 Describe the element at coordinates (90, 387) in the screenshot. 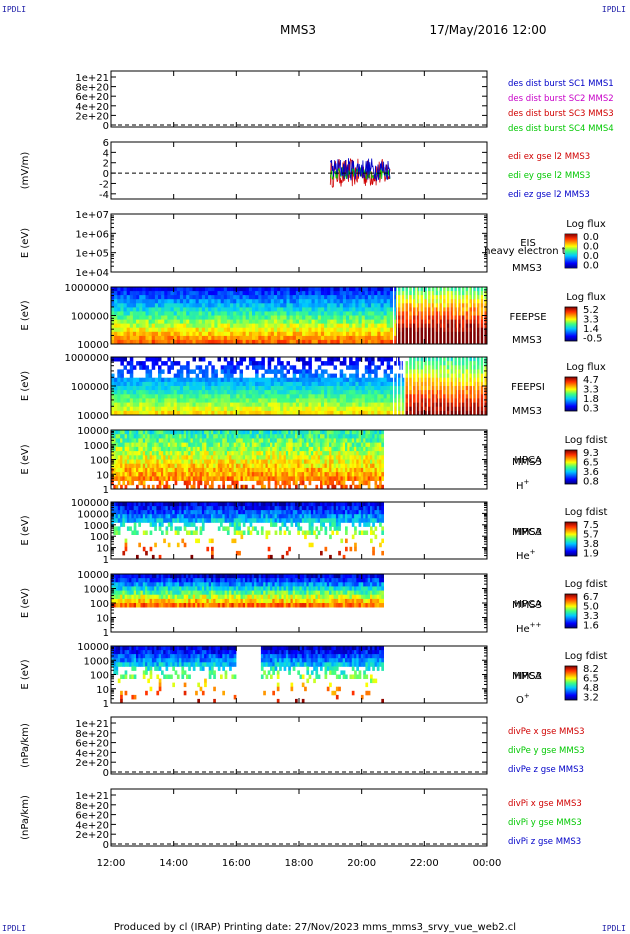

I see `feeps-i-ytick-label: 100000` at that location.